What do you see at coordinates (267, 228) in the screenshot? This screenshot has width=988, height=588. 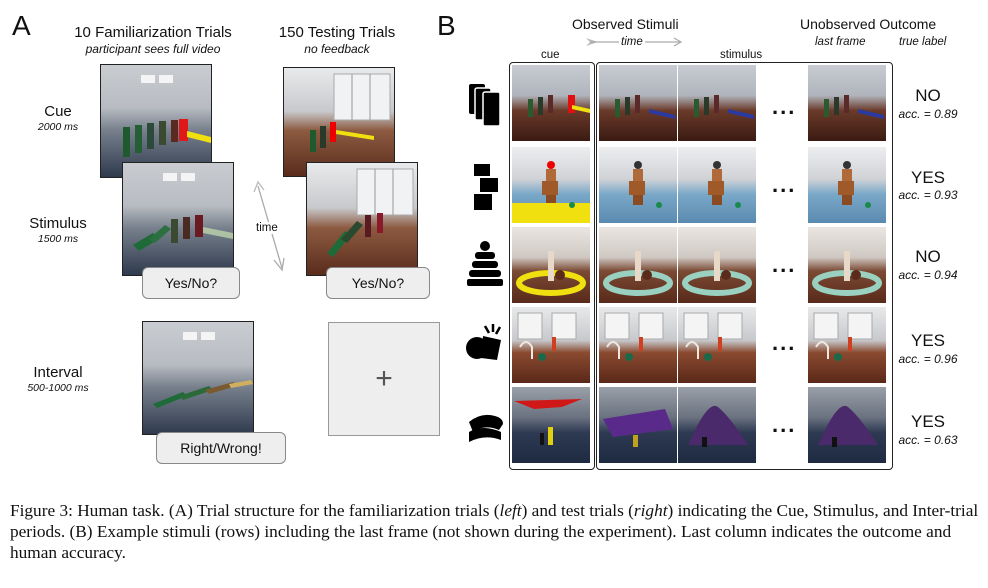 I see `panel-a-time-label: time` at bounding box center [267, 228].